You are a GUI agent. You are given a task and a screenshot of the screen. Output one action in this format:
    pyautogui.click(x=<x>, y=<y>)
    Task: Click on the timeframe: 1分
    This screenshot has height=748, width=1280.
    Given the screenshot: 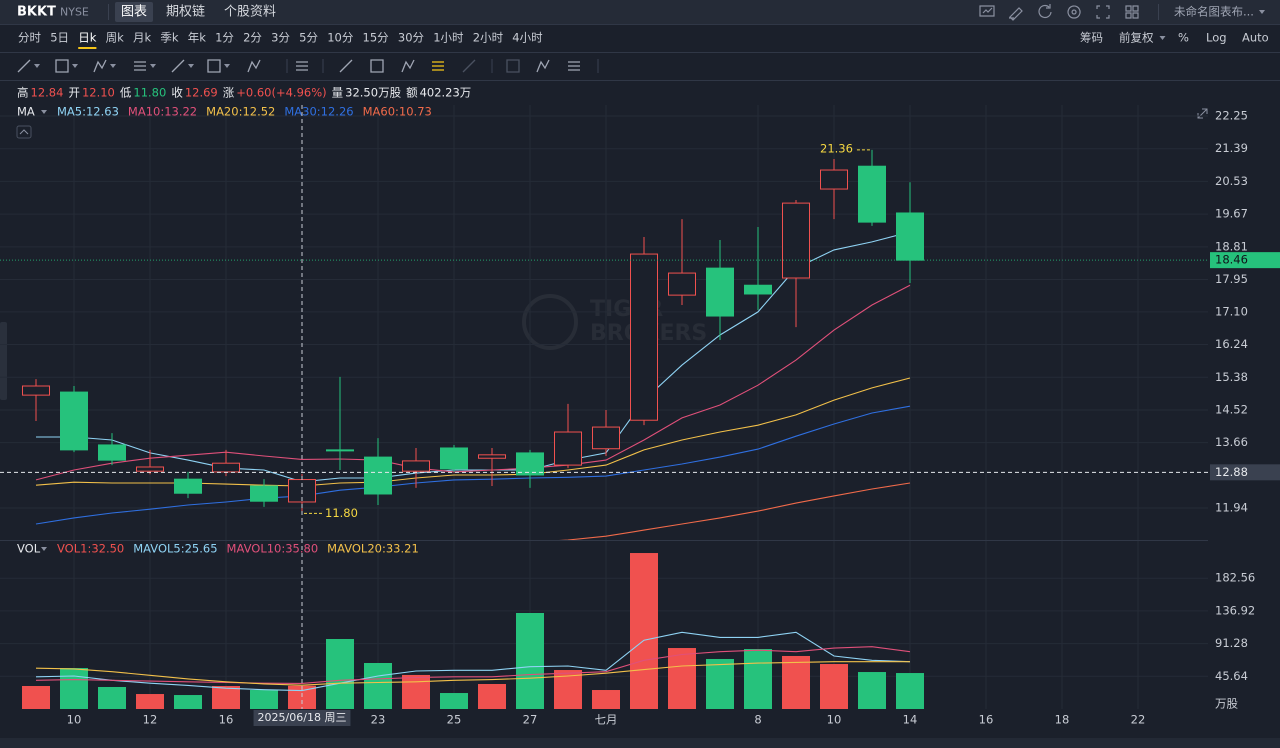 What is the action you would take?
    pyautogui.click(x=224, y=38)
    